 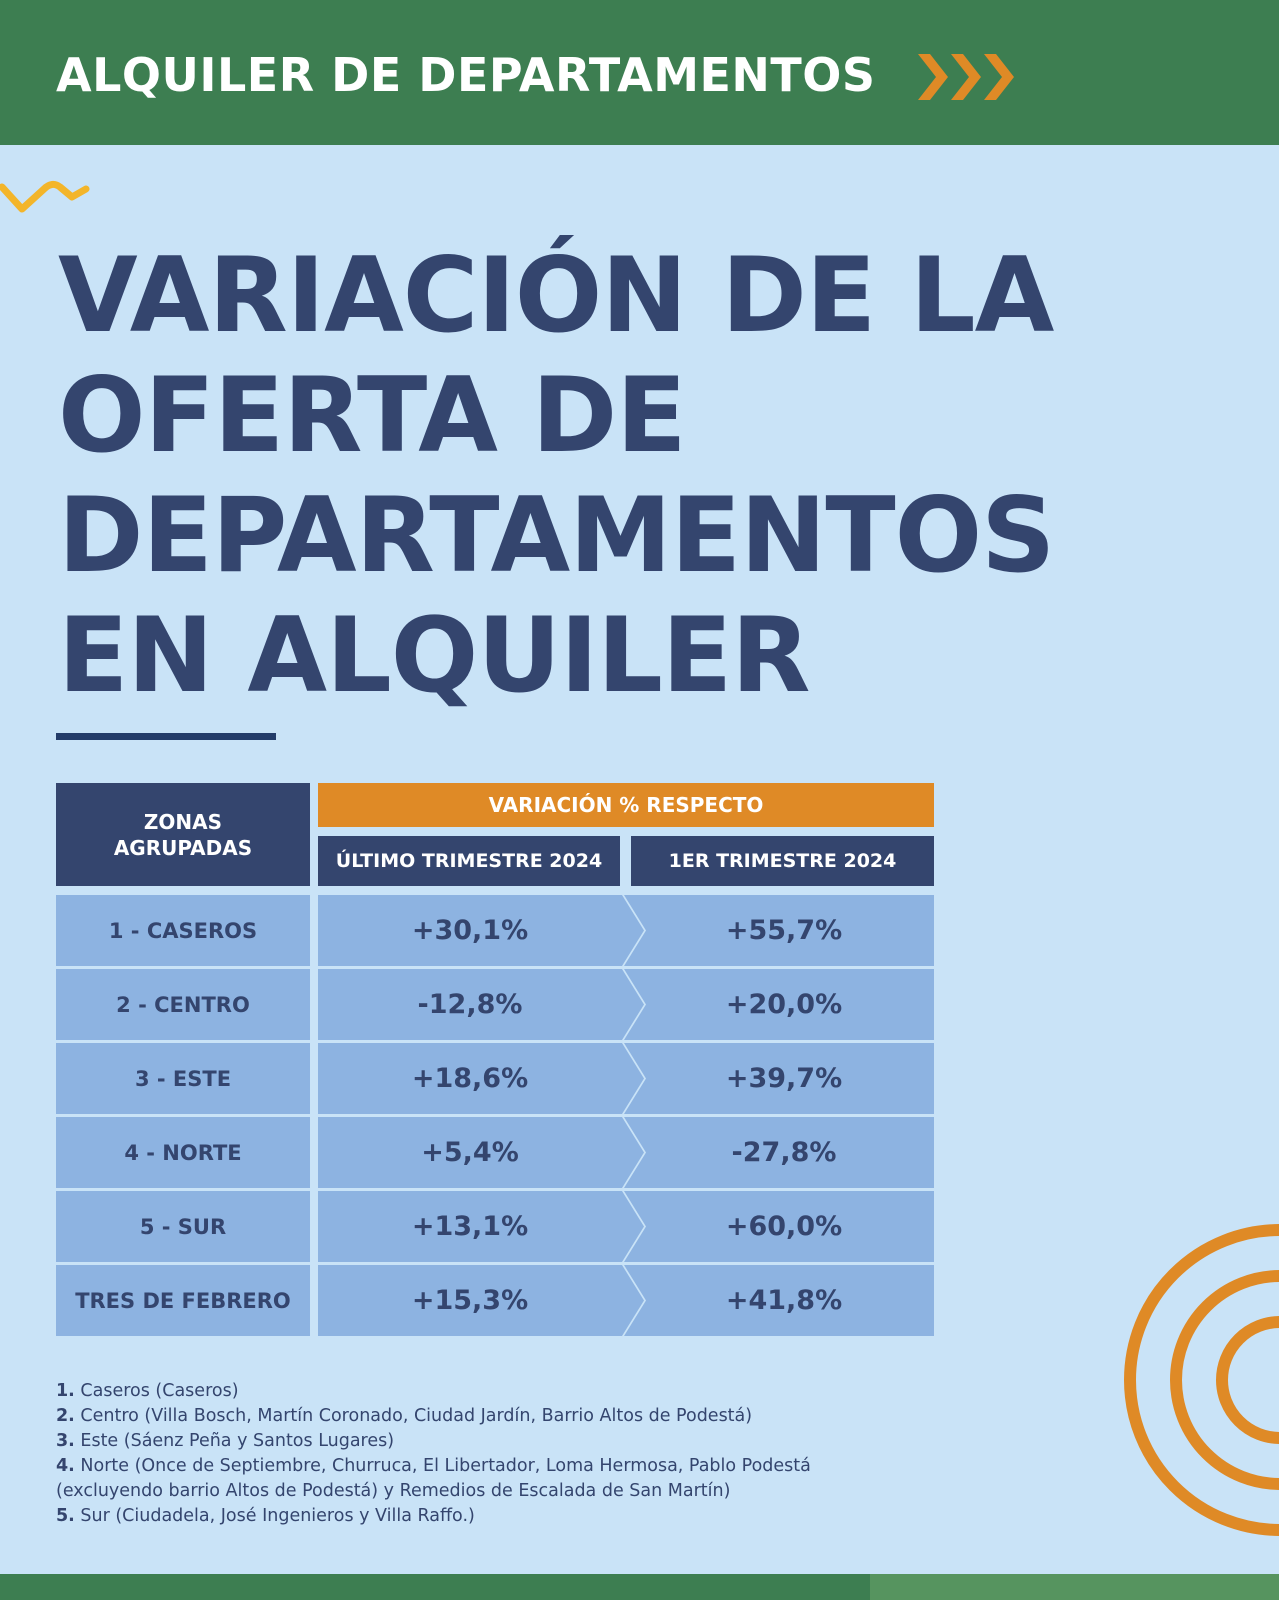 I want to click on title-line: VARIACIÓN DE LA, so click(x=556, y=296).